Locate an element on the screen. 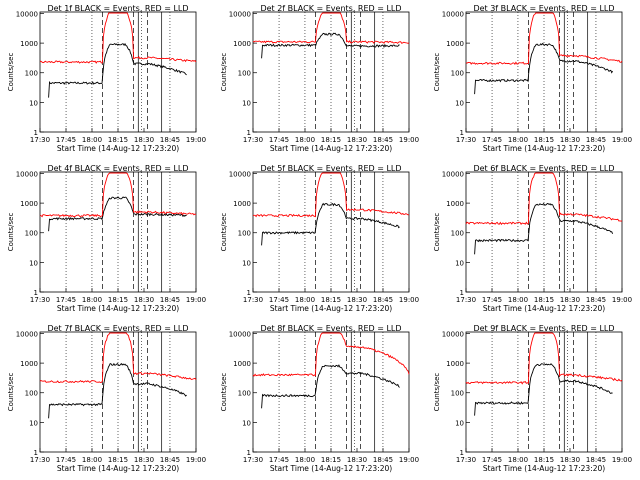  panel-title: Det 8f BLACK = Events, RED = LLD is located at coordinates (330, 328).